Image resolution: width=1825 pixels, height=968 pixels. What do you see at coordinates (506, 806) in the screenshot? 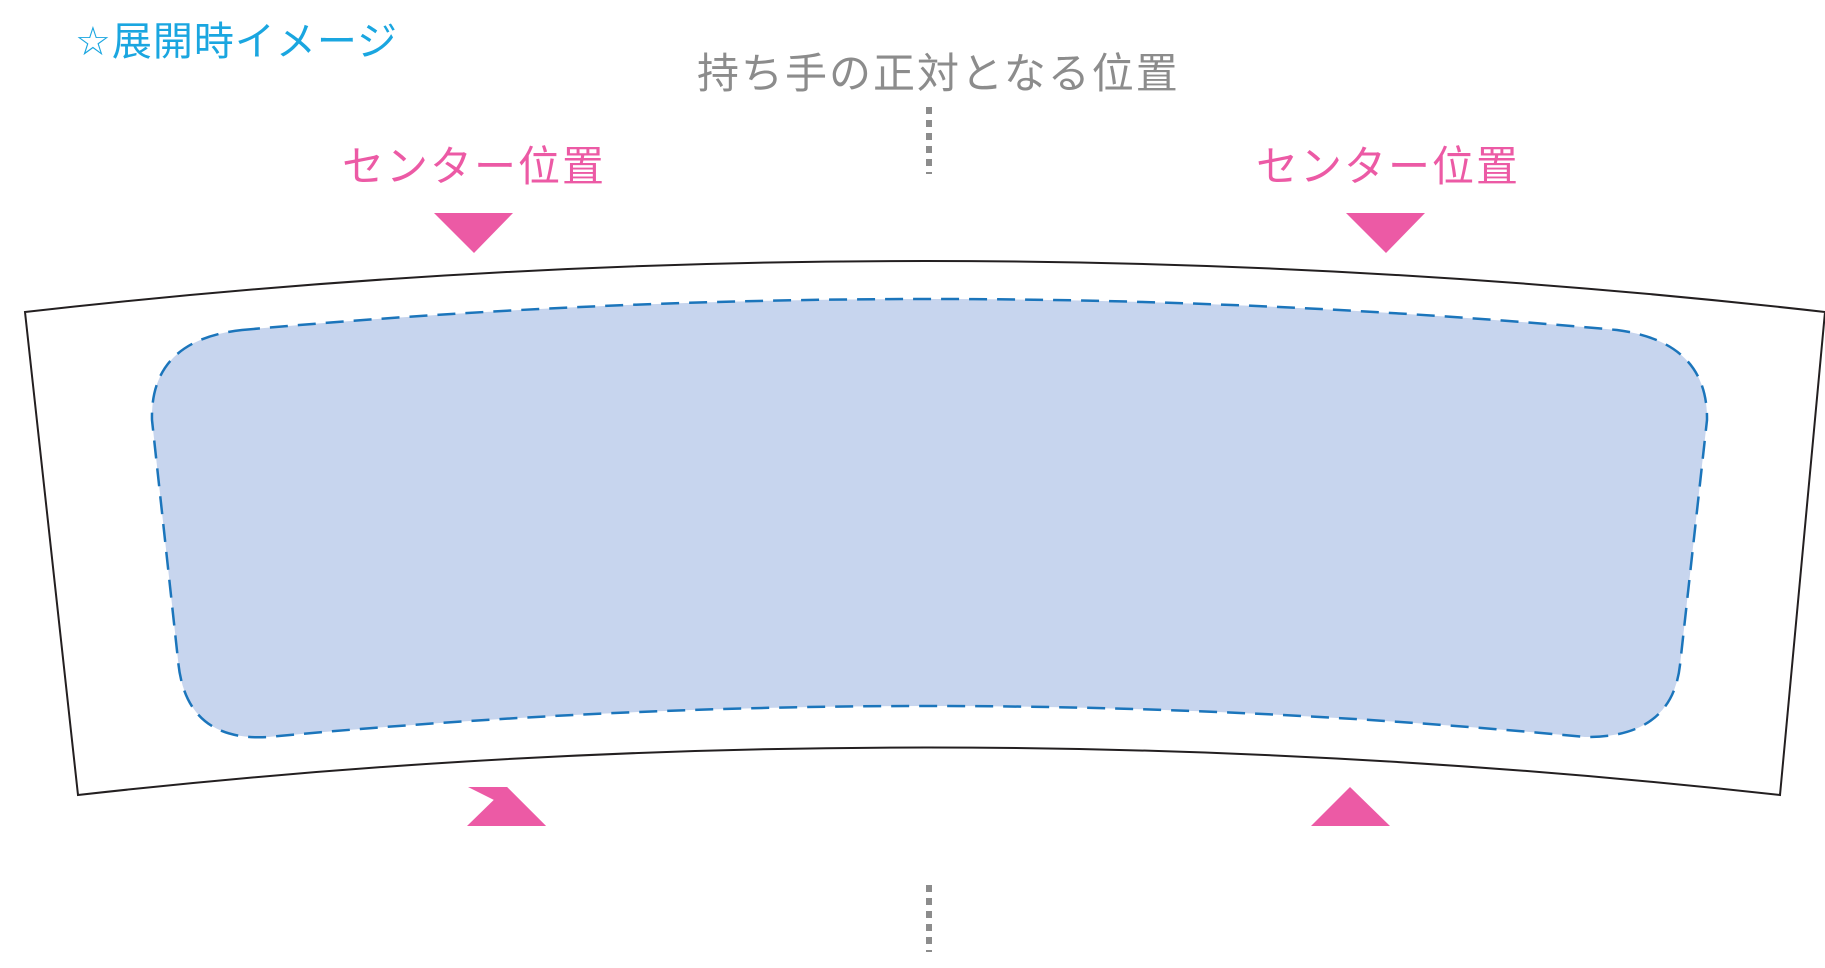
I see `center-marker-bottom-left-shape` at bounding box center [506, 806].